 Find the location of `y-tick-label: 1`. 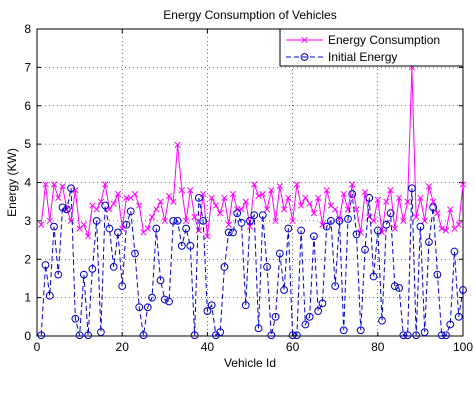

y-tick-label: 1 is located at coordinates (27, 298).